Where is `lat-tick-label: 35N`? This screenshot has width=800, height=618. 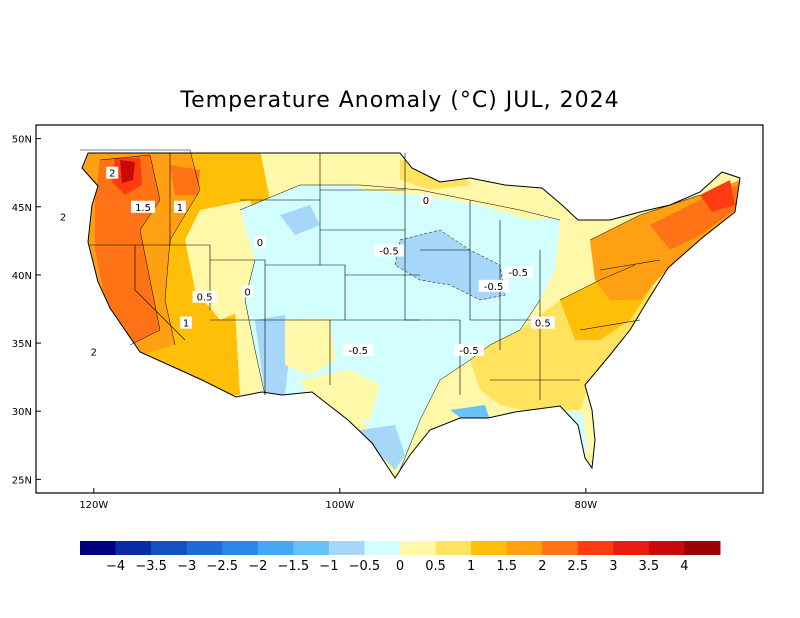 lat-tick-label: 35N is located at coordinates (22, 344).